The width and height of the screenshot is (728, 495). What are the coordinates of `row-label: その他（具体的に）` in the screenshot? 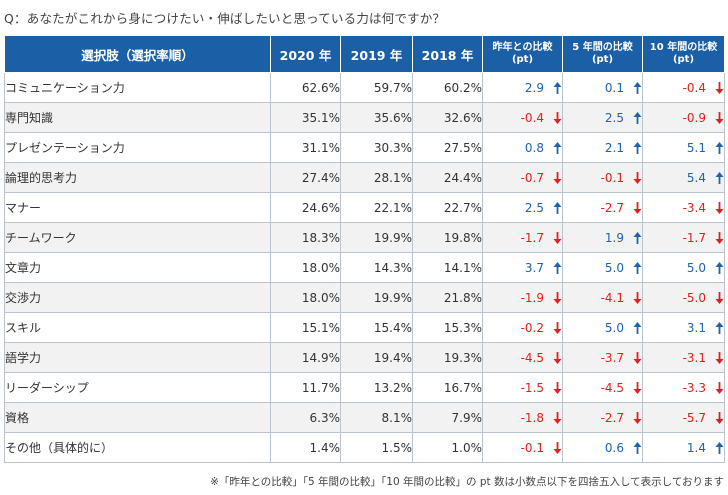 It's located at (137, 447).